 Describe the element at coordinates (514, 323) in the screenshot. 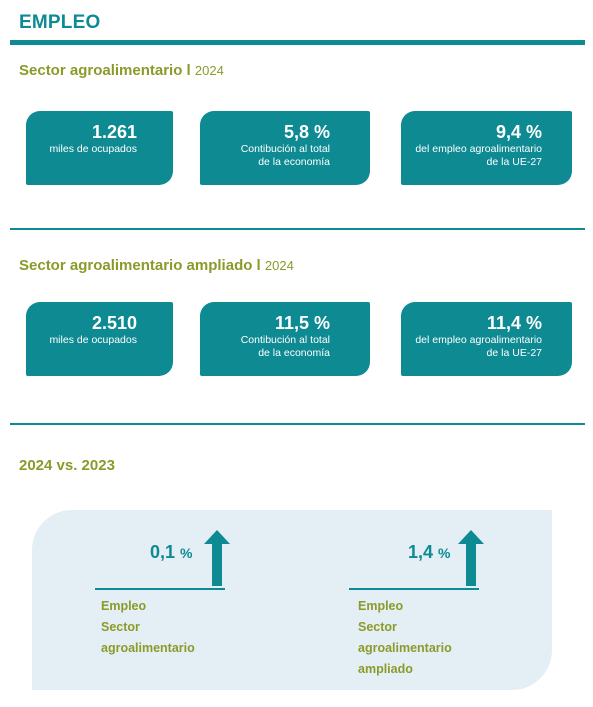

I see `stat-value: 11,4 %` at that location.